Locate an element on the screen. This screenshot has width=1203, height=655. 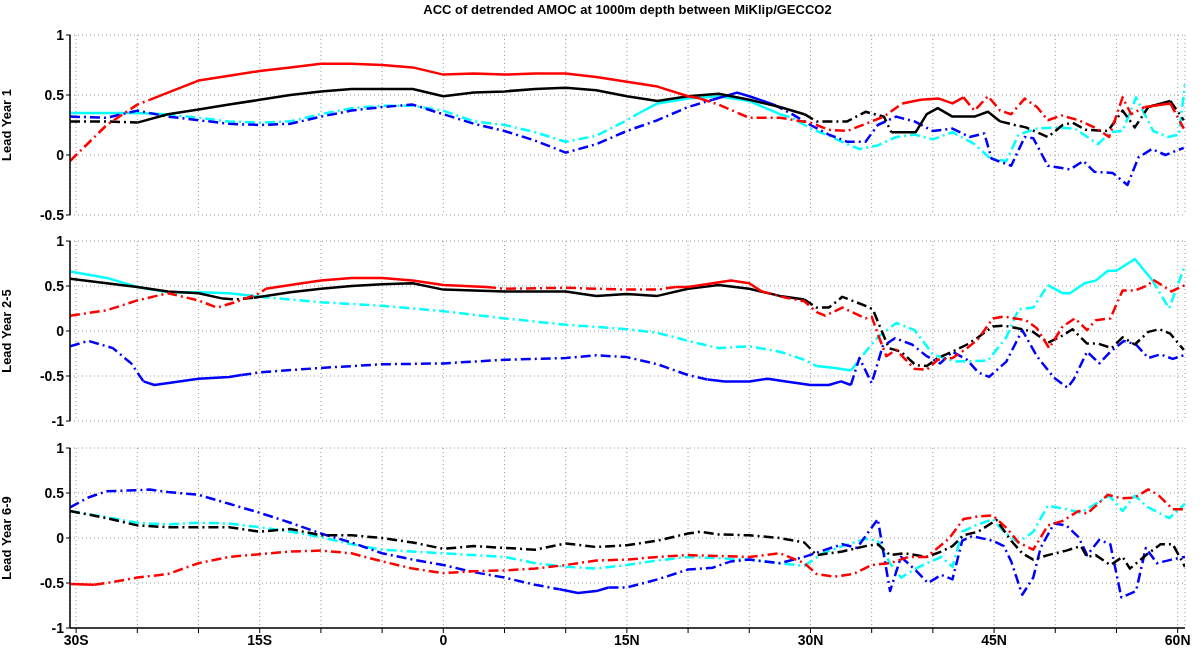
x-tick-label: 30S is located at coordinates (76, 639).